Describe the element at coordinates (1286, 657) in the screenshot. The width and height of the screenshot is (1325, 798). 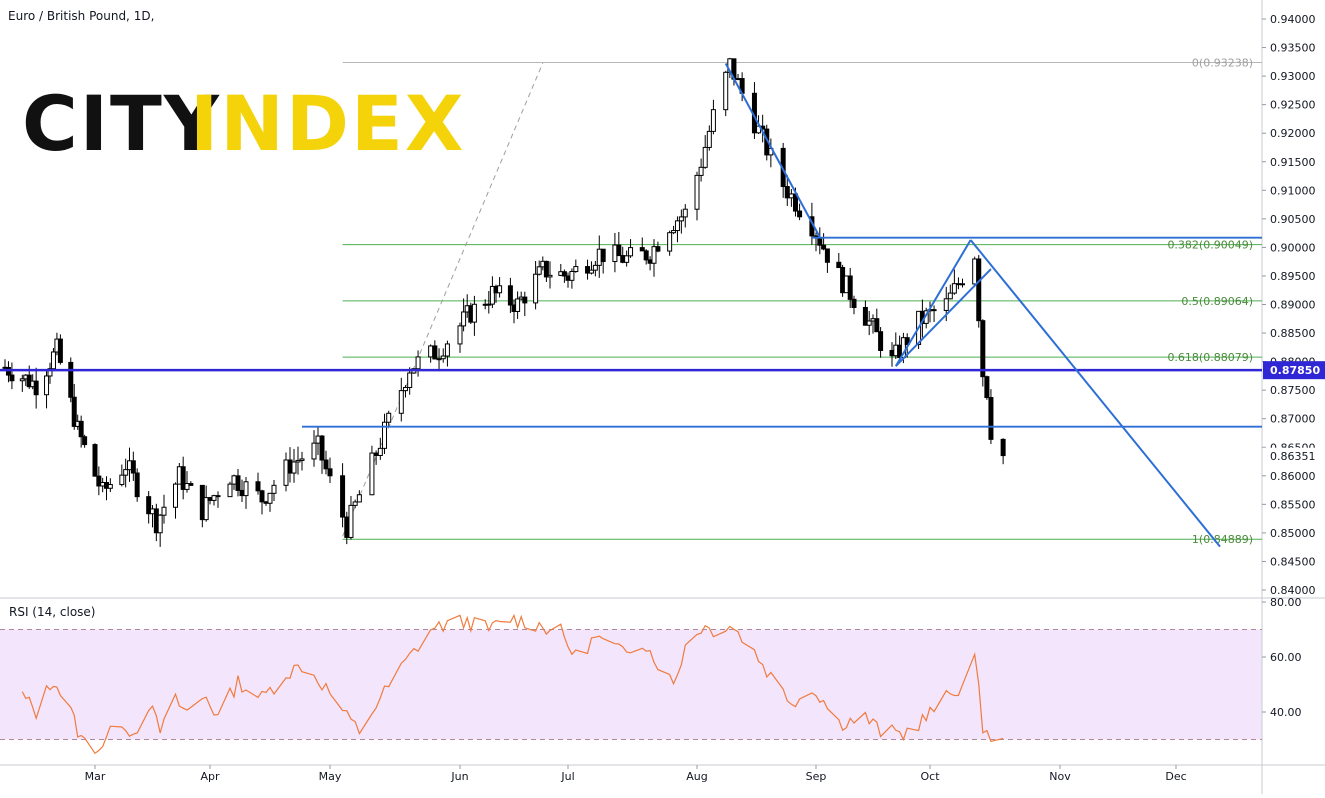
I see `rsi-y-tick-label: 60.00` at that location.